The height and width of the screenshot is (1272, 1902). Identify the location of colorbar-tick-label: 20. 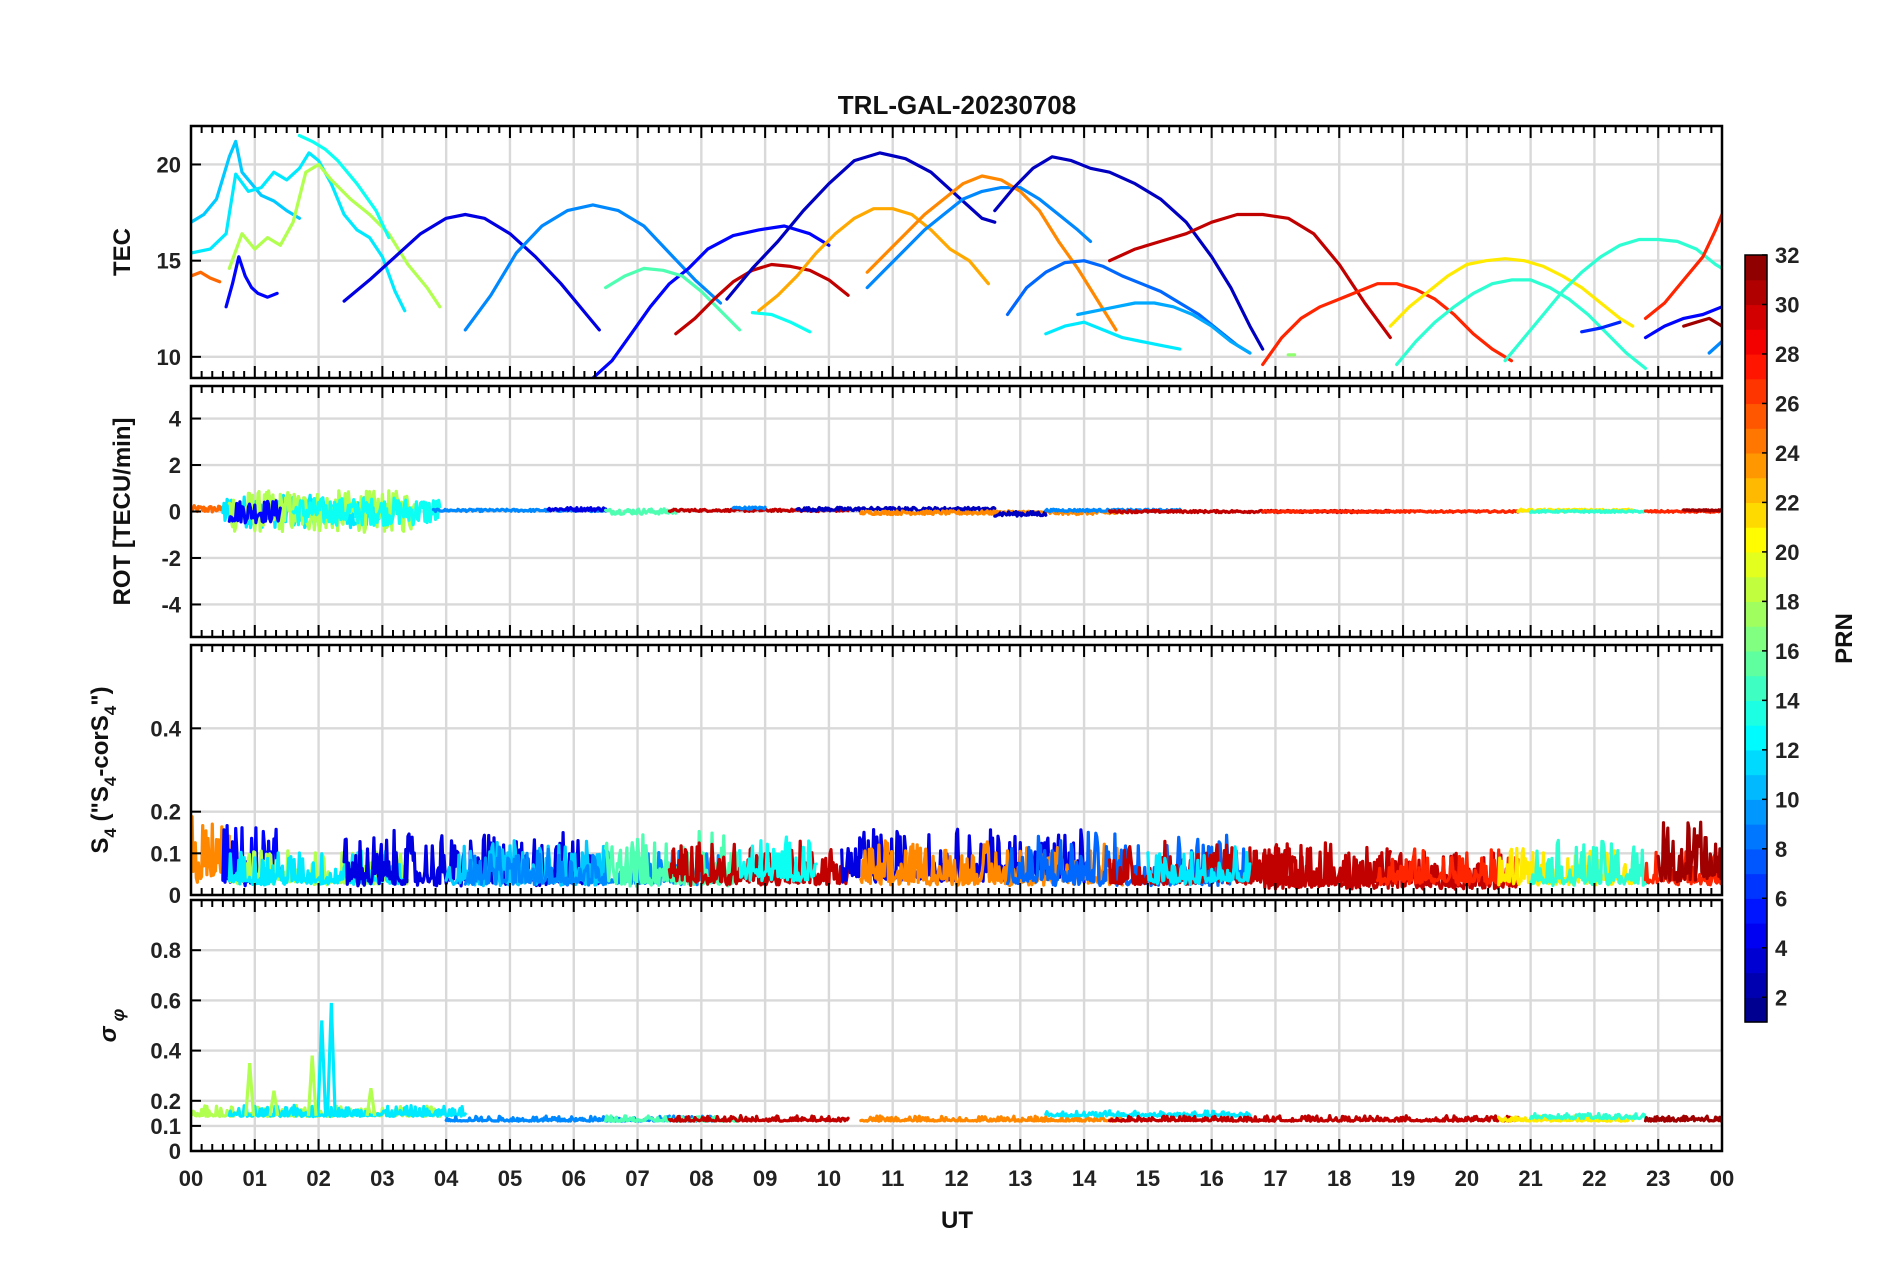
(1787, 552).